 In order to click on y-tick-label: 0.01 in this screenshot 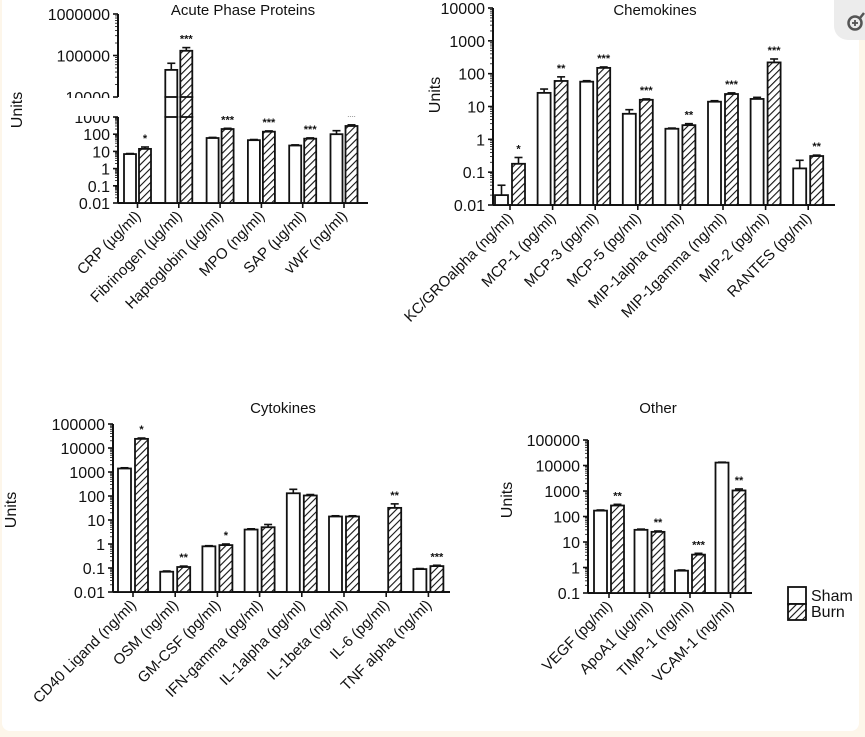, I will do `click(469, 206)`.